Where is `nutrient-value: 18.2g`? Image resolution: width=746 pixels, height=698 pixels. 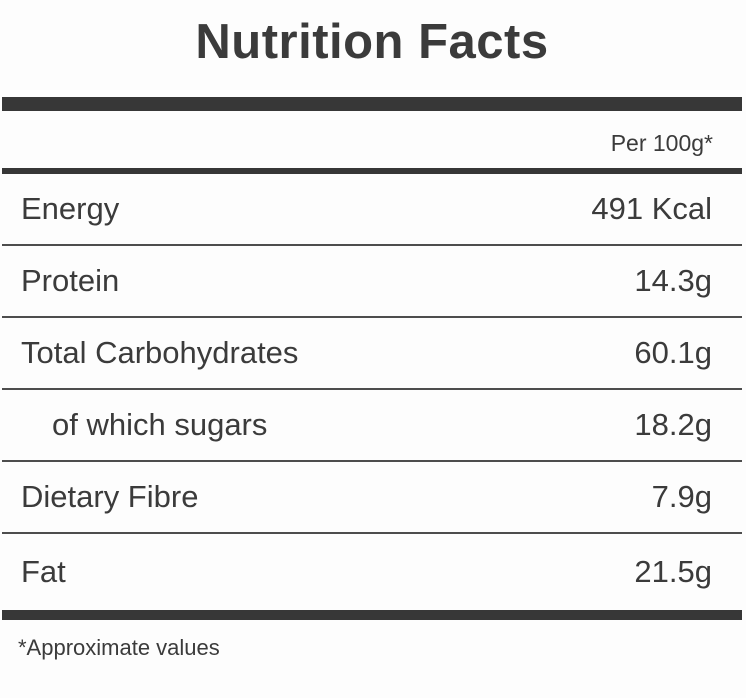 nutrient-value: 18.2g is located at coordinates (673, 424).